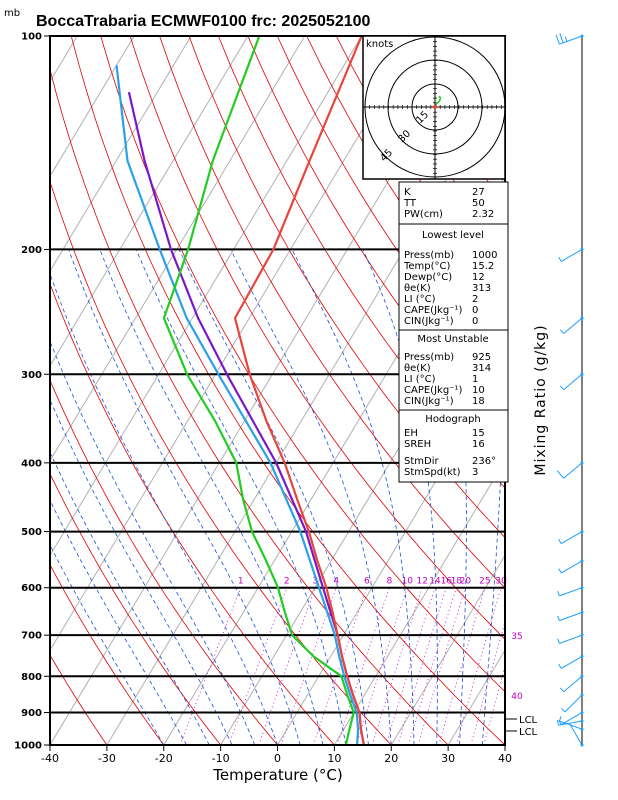  Describe the element at coordinates (31, 636) in the screenshot. I see `pressure-tick-label: 700` at that location.